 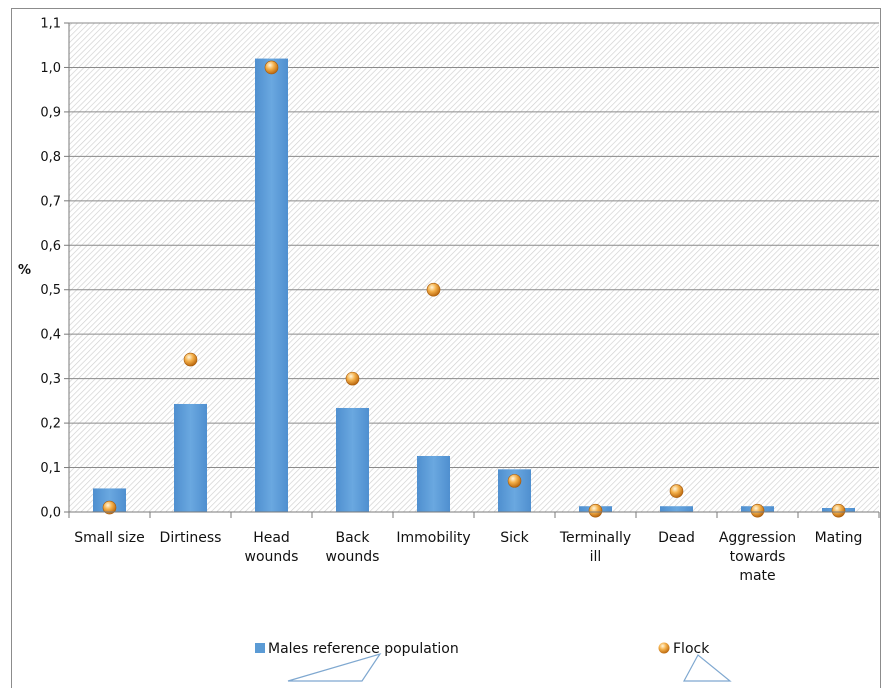 I want to click on y-tick-label: 0,7, so click(x=50, y=201).